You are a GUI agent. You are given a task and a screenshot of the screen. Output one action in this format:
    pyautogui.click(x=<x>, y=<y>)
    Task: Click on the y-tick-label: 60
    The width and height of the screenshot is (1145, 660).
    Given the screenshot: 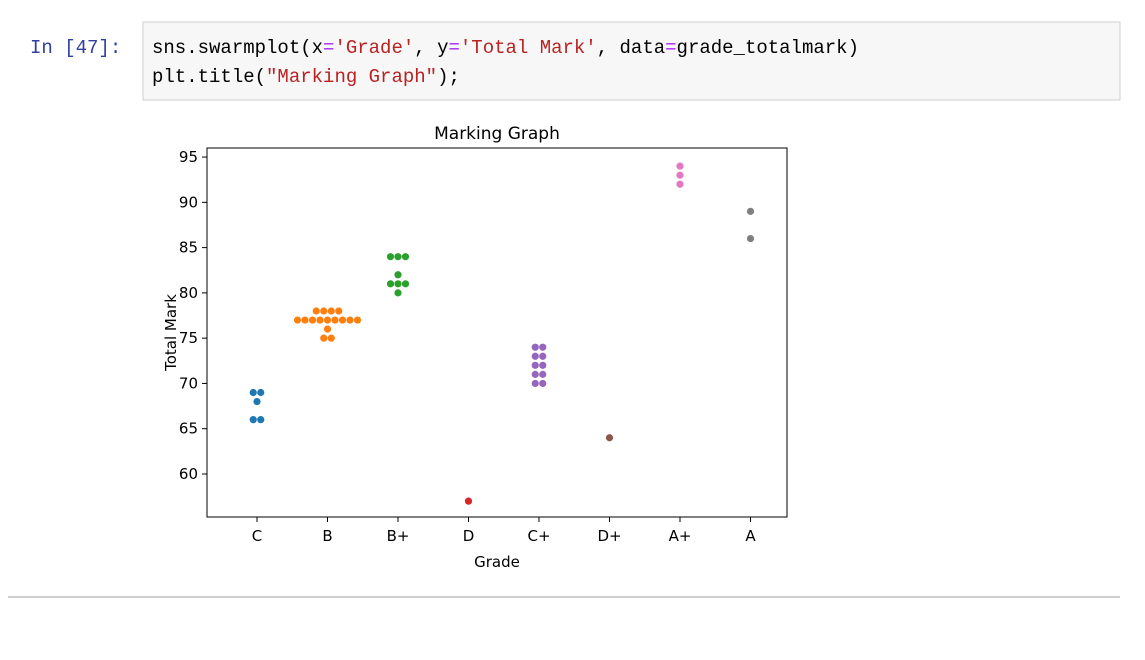 What is the action you would take?
    pyautogui.click(x=188, y=474)
    